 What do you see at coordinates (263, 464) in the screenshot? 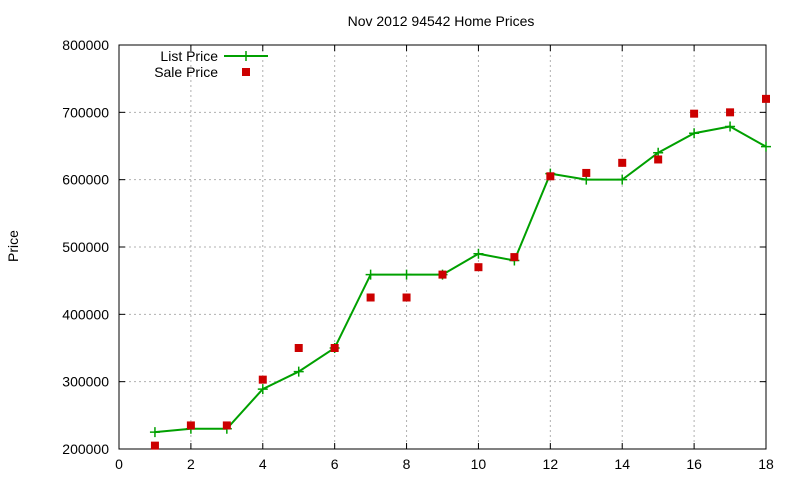
I see `x-tick-label: 4` at bounding box center [263, 464].